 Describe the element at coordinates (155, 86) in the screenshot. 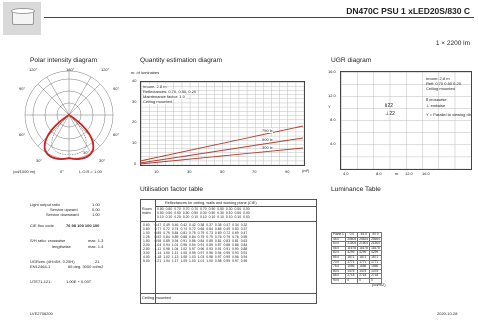

I see `quantity-info-1: hroom: 2.8 m` at that location.